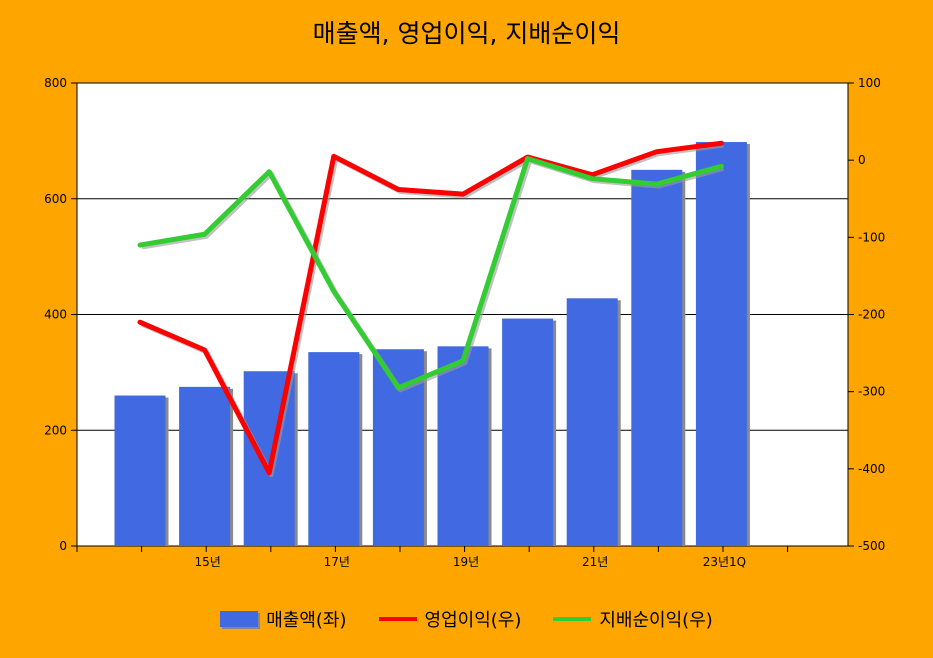 The image size is (933, 658). What do you see at coordinates (871, 546) in the screenshot?
I see `y-right-tick-label: -500` at bounding box center [871, 546].